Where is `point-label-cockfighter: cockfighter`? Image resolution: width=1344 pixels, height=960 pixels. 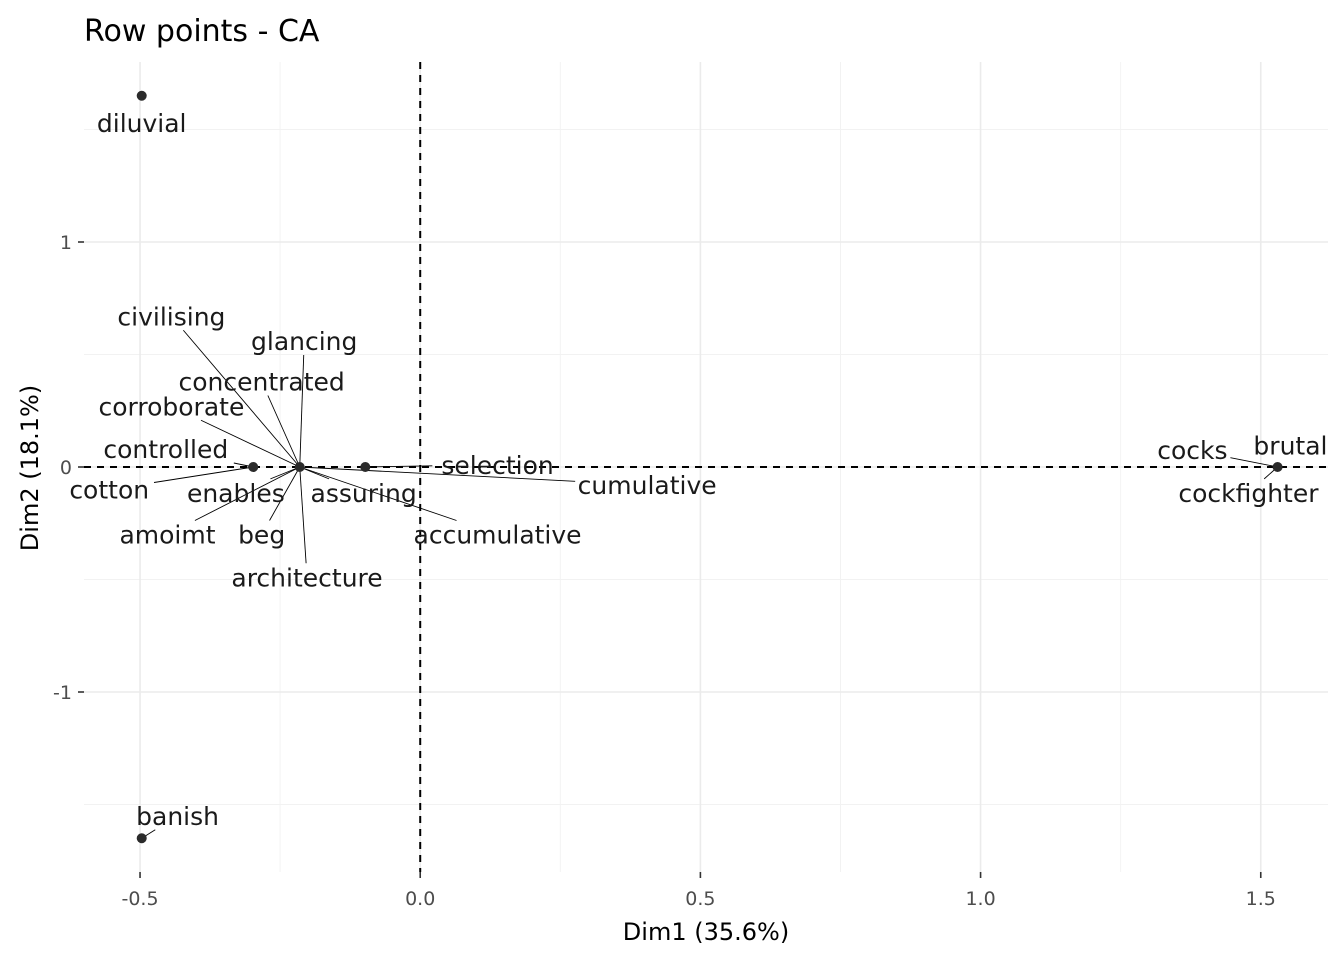
point-label-cockfighter: cockfighter is located at coordinates (1248, 493).